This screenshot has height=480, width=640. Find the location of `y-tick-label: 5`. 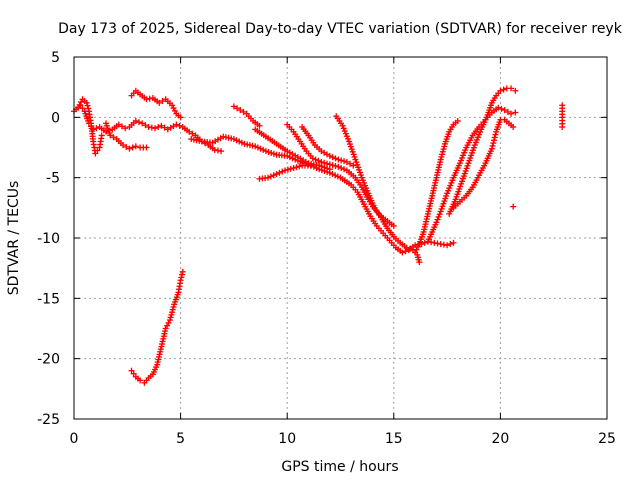

y-tick-label: 5 is located at coordinates (55, 58).